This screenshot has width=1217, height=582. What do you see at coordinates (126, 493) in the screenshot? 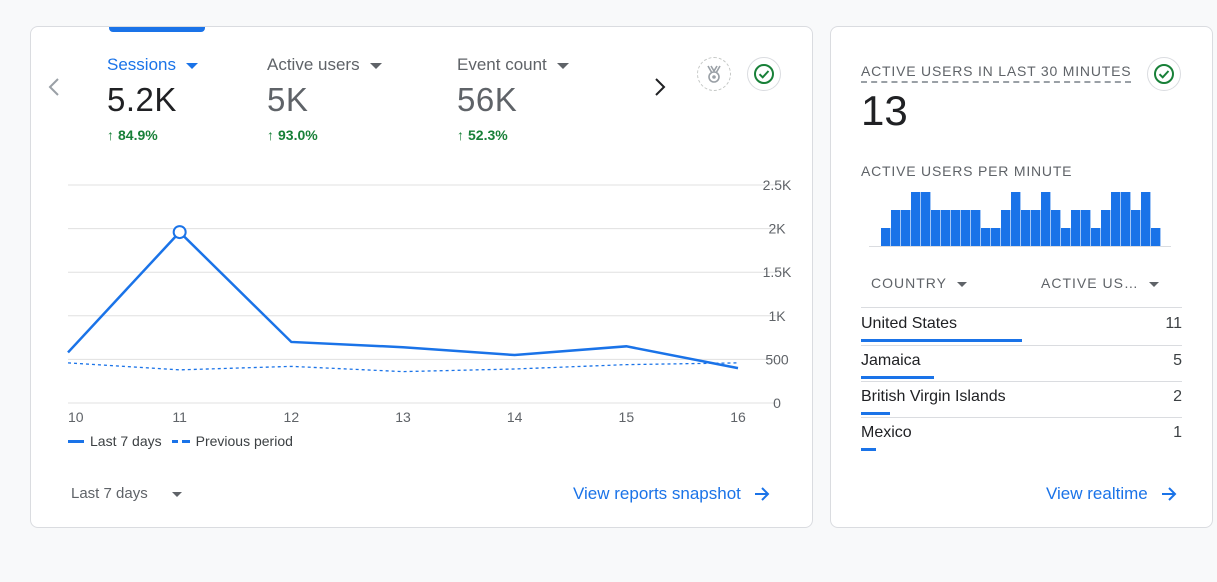
I see `date-range-select: Last 7 days` at bounding box center [126, 493].